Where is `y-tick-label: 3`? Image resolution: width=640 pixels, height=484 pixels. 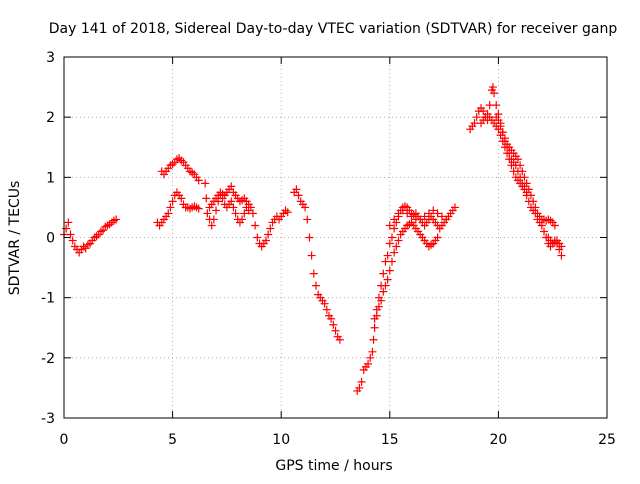 y-tick-label: 3 is located at coordinates (50, 58).